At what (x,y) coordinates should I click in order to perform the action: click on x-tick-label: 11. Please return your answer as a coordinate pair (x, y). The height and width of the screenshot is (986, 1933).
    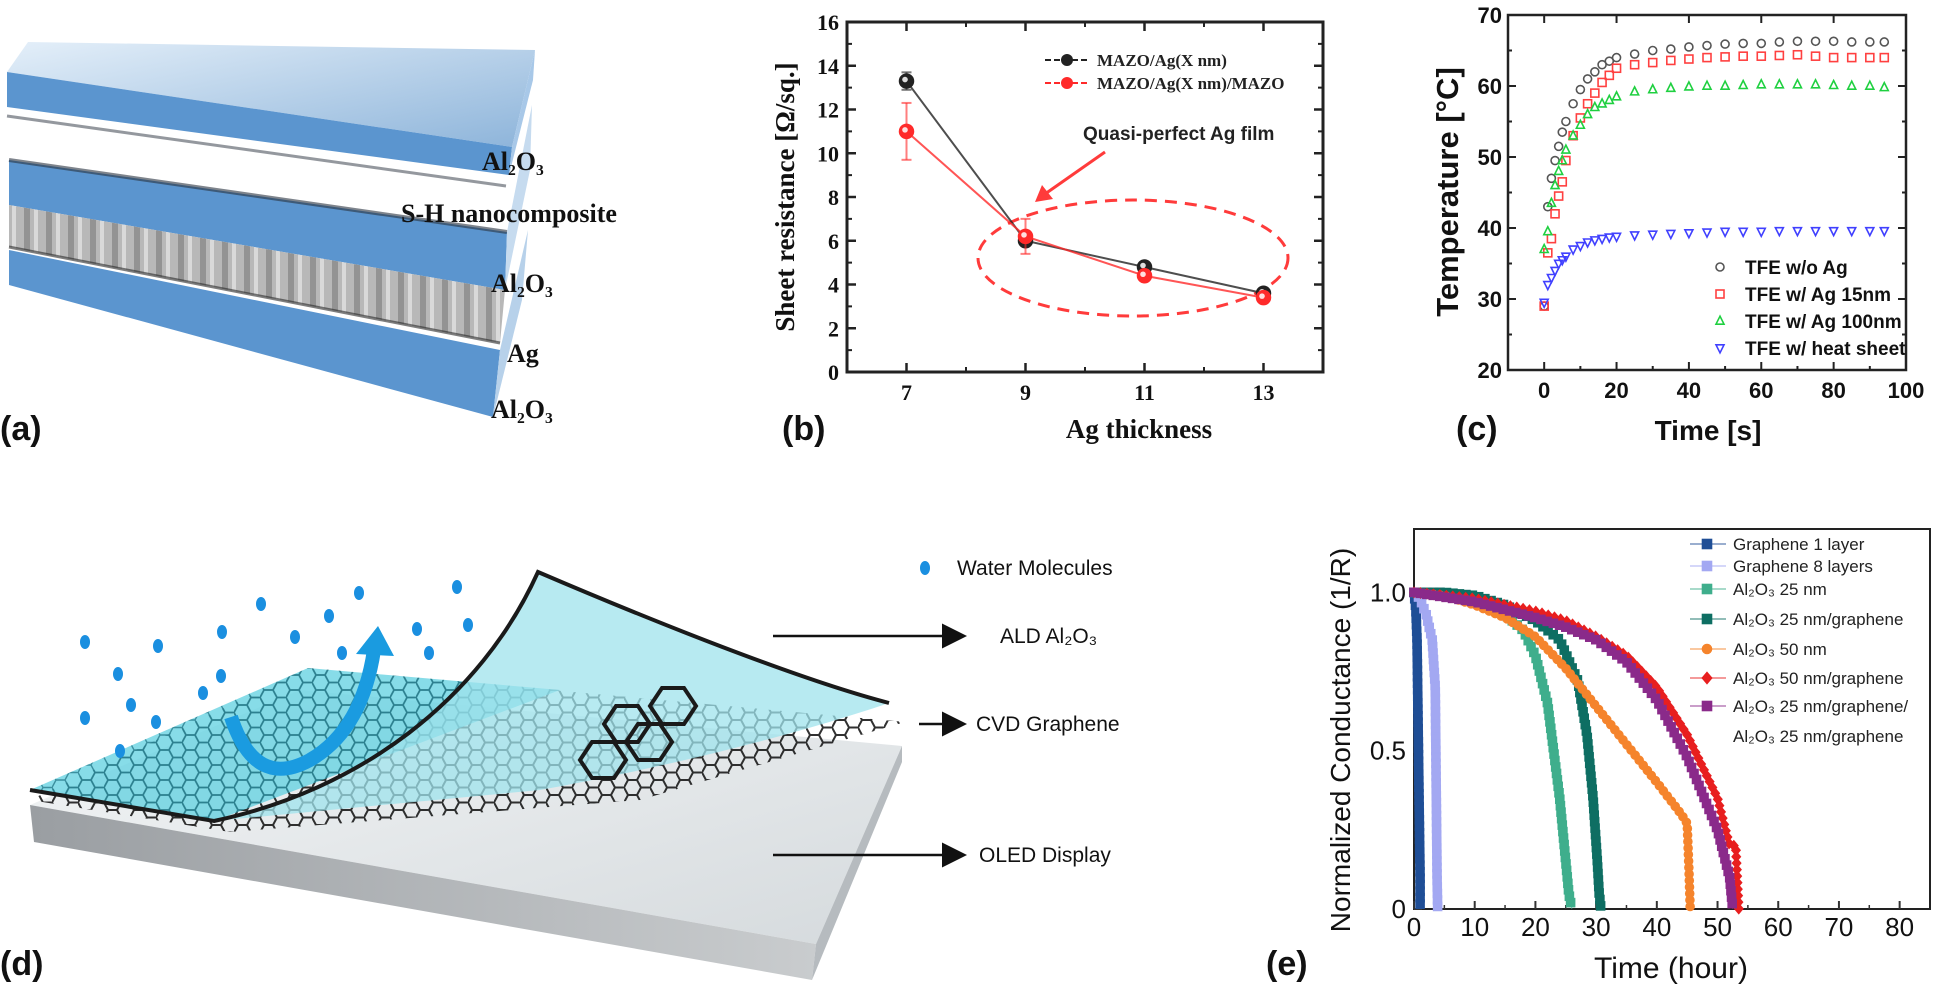
    Looking at the image, I should click on (1144, 392).